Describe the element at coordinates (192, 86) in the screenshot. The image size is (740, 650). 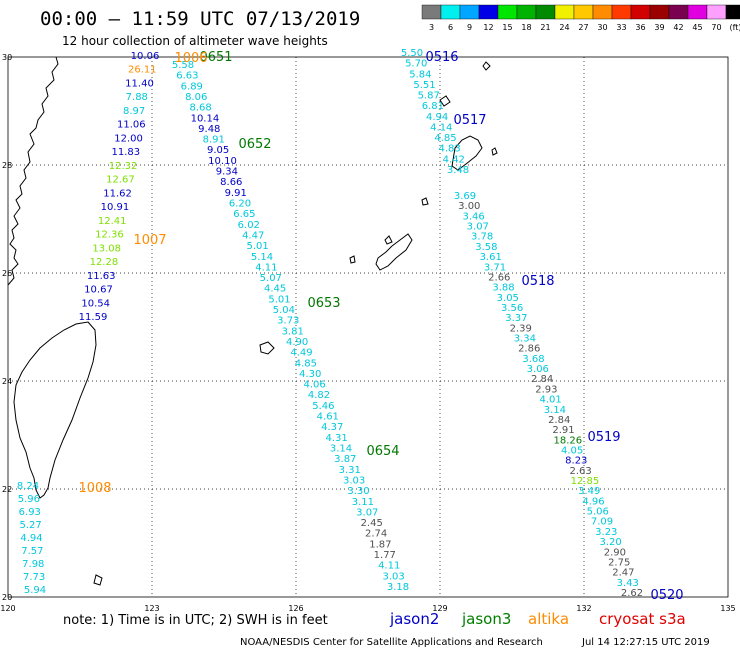
I see `wave-height-value: 6.89` at that location.